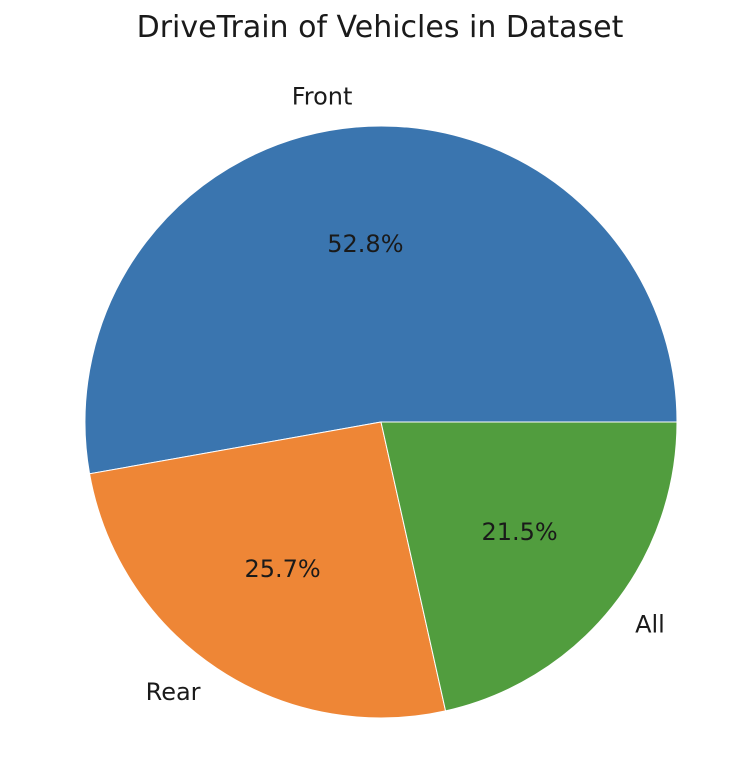  Describe the element at coordinates (282, 569) in the screenshot. I see `slice-percent-rear: 25.7%` at that location.